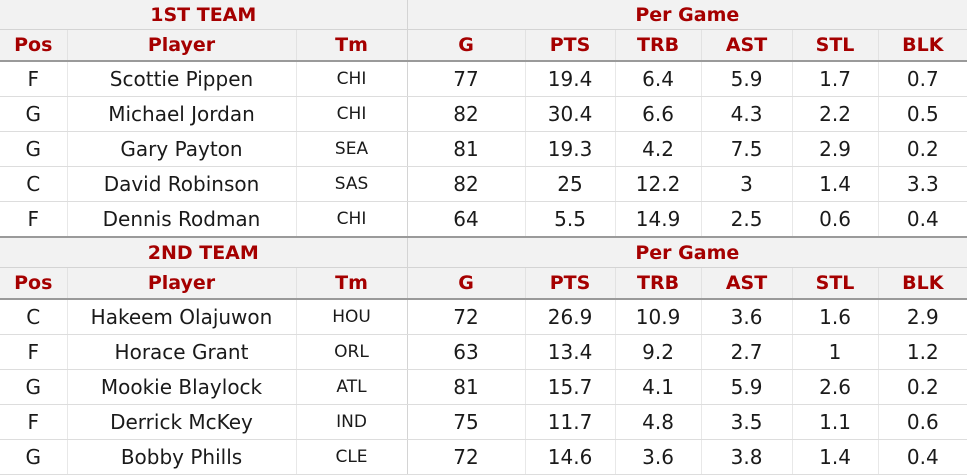 The width and height of the screenshot is (967, 475). What do you see at coordinates (658, 114) in the screenshot?
I see `cell-trb: 6.6` at bounding box center [658, 114].